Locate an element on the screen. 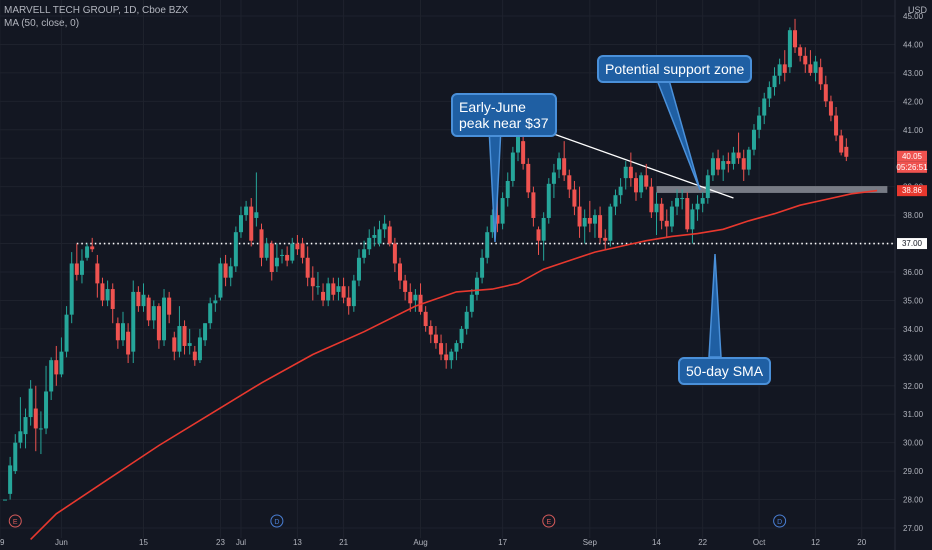  x-tick-label: 22 is located at coordinates (702, 542).